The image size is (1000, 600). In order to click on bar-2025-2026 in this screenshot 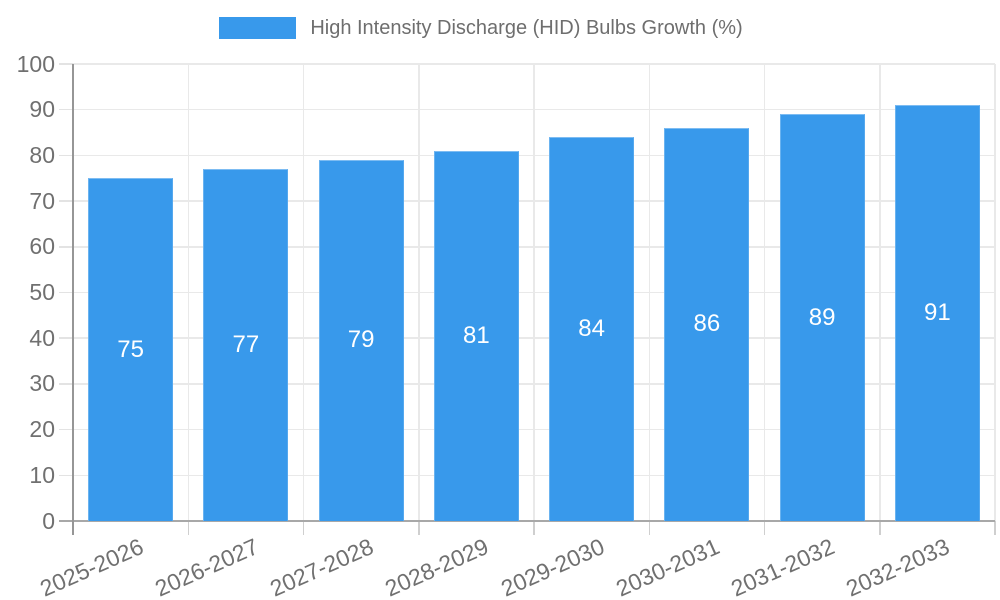, I will do `click(131, 349)`.